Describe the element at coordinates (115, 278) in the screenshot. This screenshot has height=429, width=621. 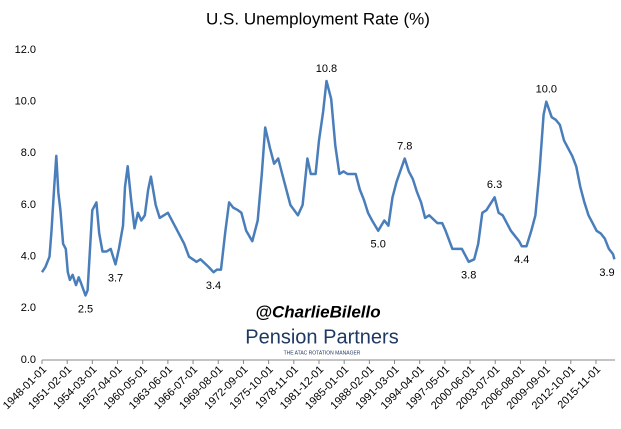
I see `data-label: 3.7` at that location.